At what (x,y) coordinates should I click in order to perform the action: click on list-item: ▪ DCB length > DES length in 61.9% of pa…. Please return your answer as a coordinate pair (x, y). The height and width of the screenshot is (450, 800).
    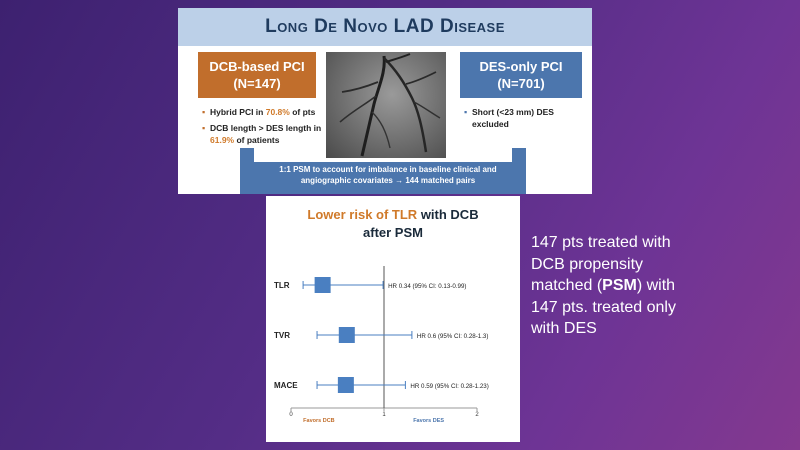
    Looking at the image, I should click on (262, 134).